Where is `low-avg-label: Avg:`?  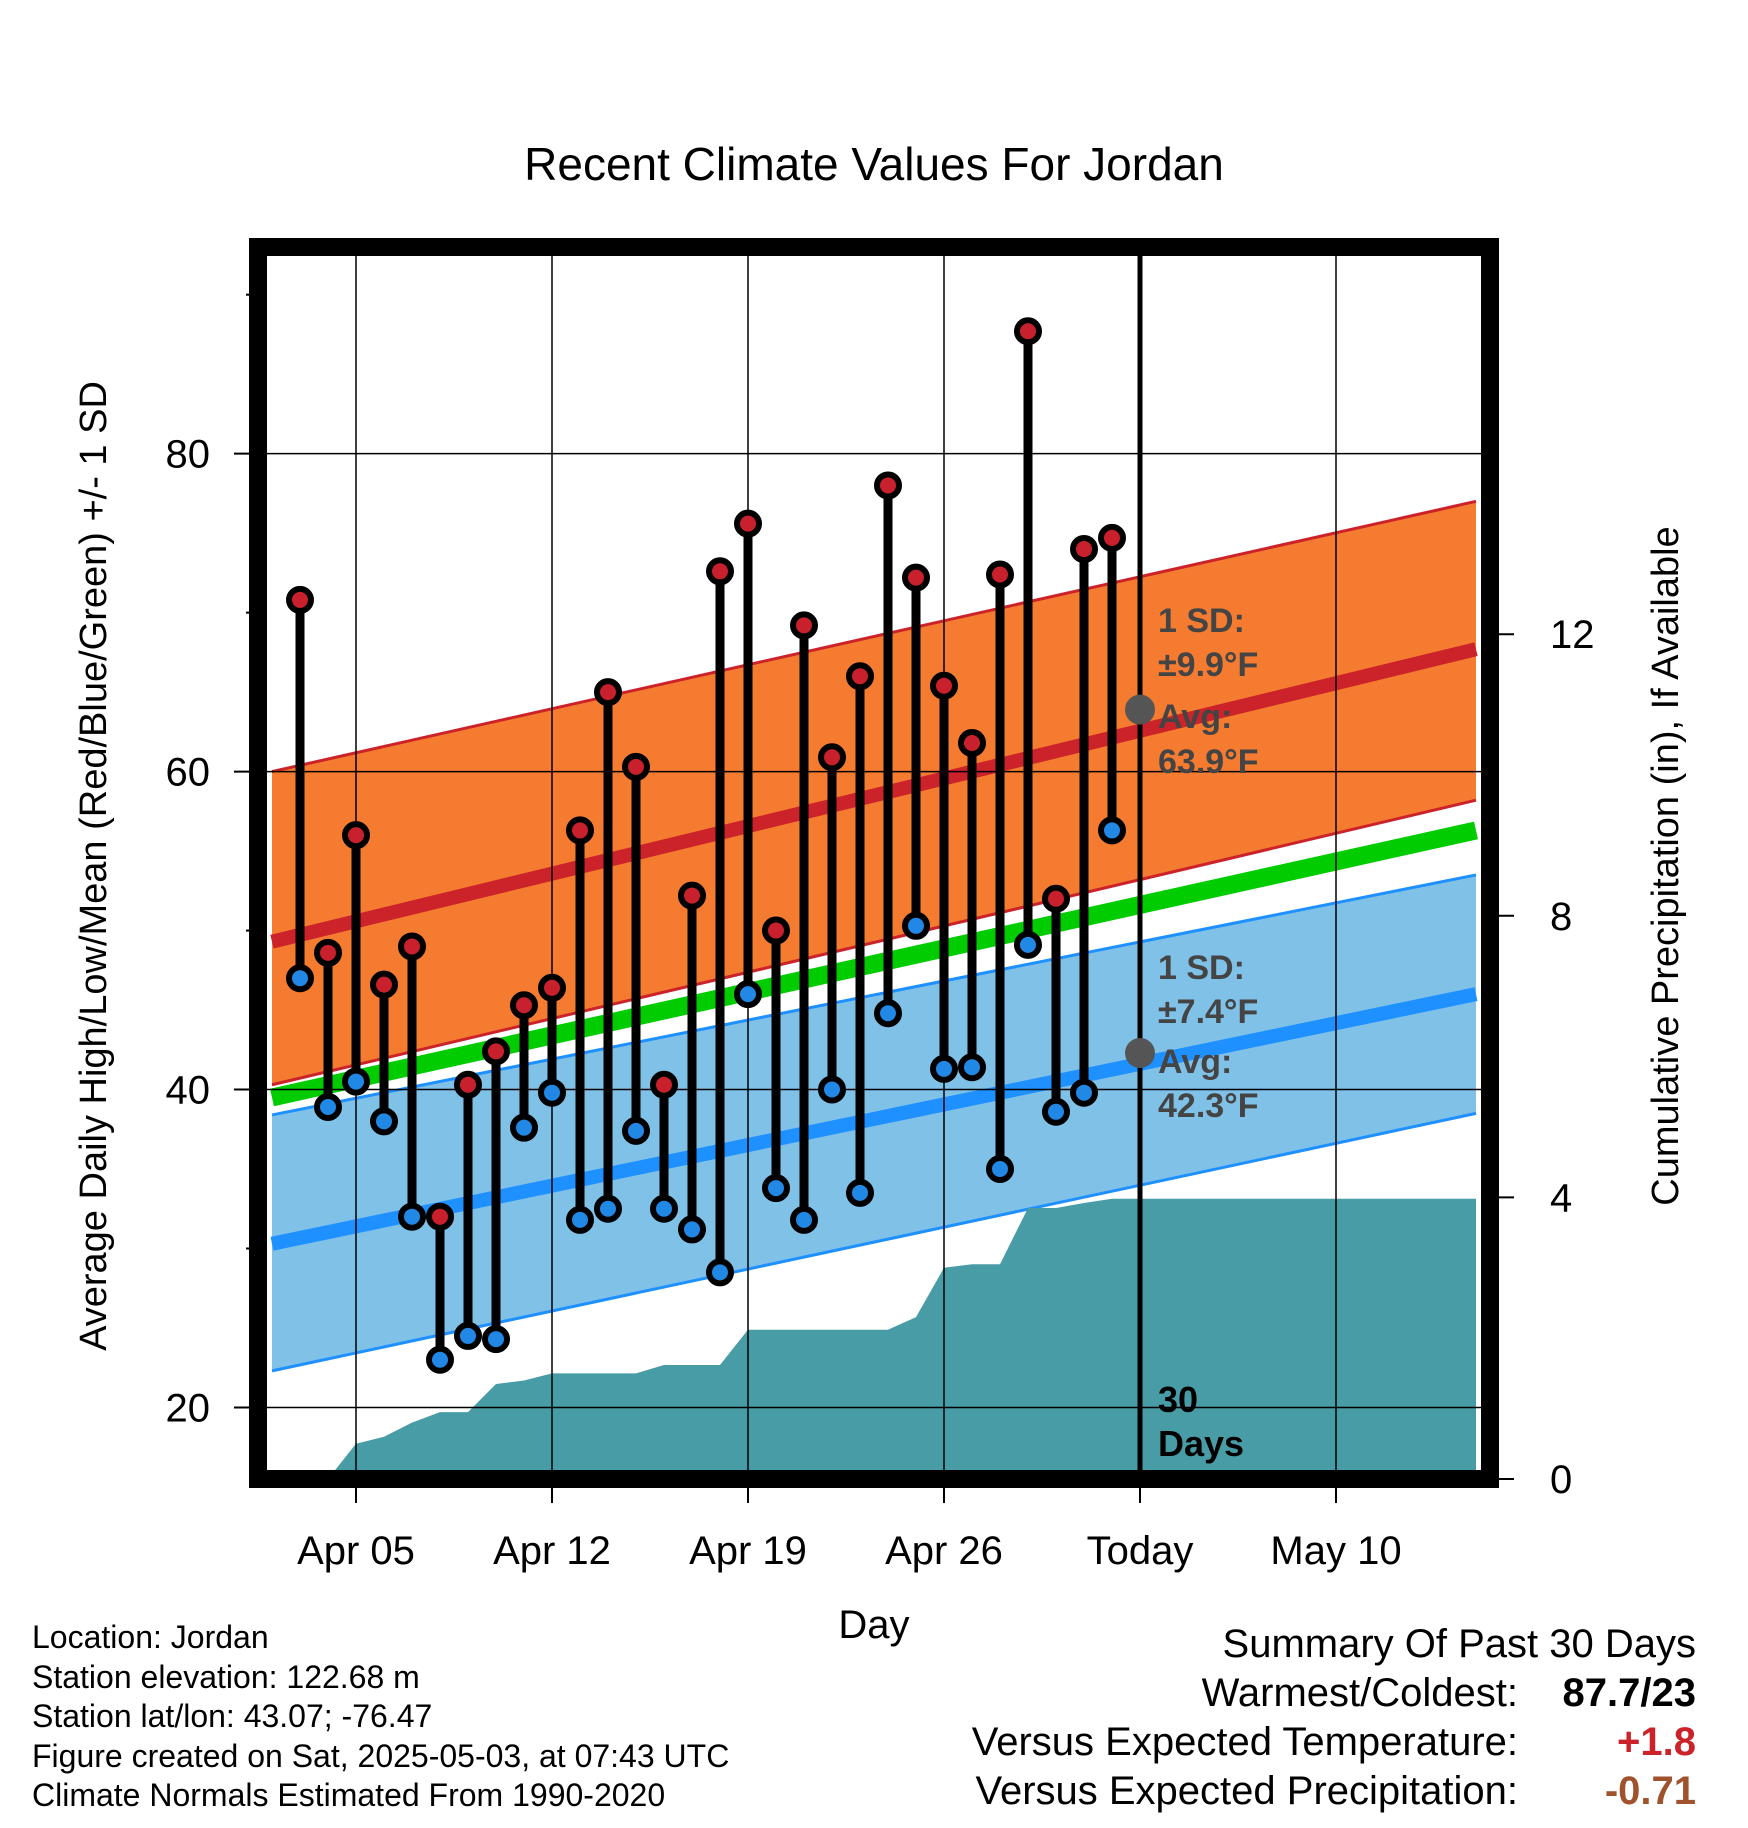
low-avg-label: Avg: is located at coordinates (1195, 1062).